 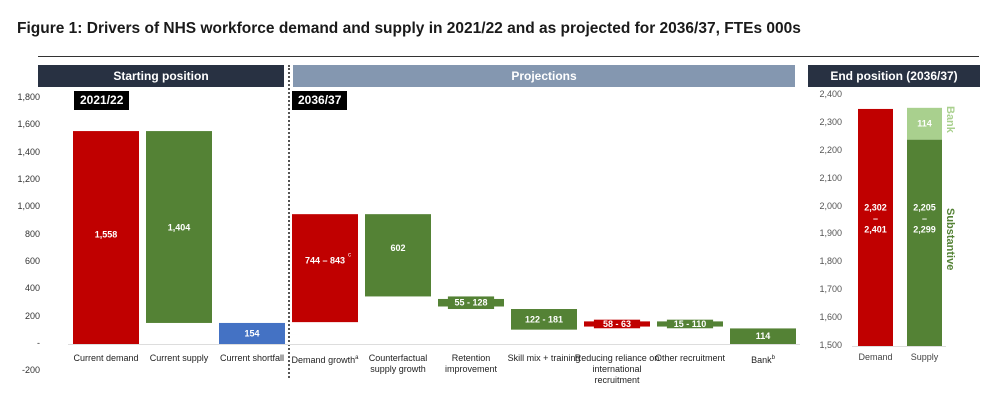 I want to click on y-tick-label: 2,400, so click(x=830, y=94).